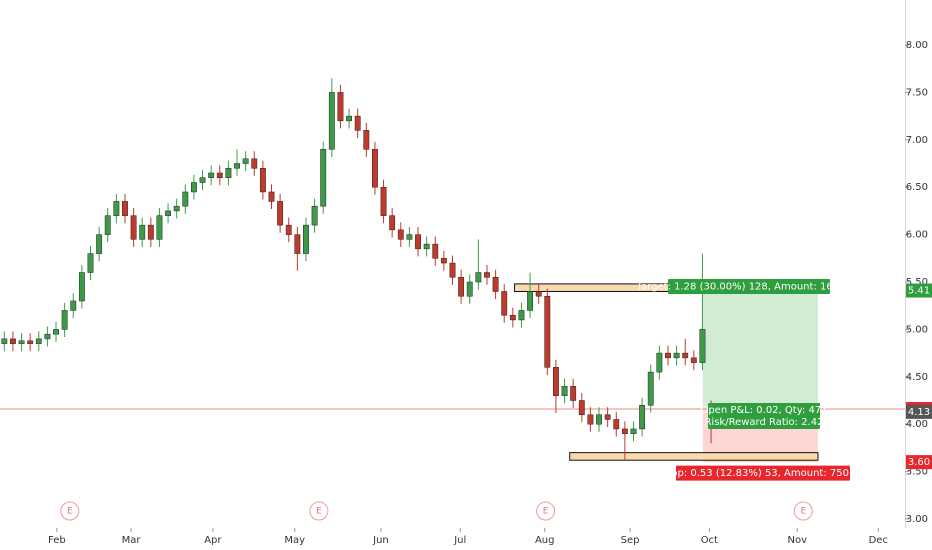  Describe the element at coordinates (694, 456) in the screenshot. I see `zone-box` at that location.